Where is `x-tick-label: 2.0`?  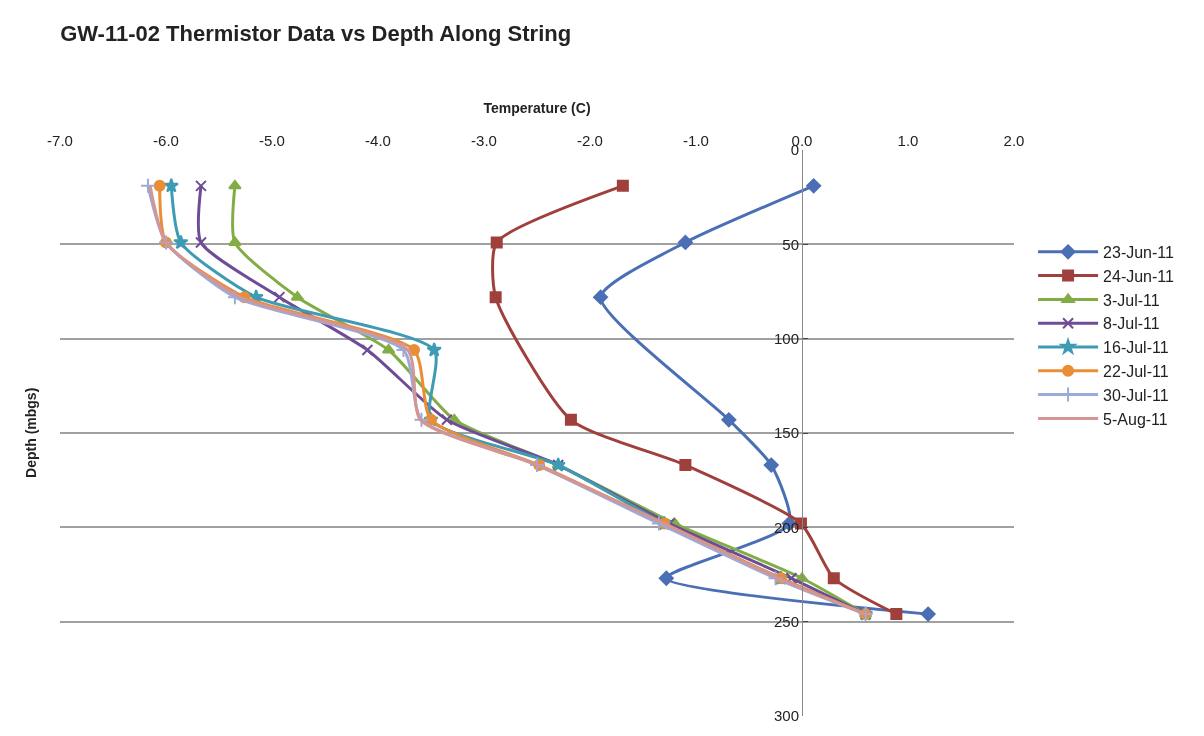 x-tick-label: 2.0 is located at coordinates (1014, 140).